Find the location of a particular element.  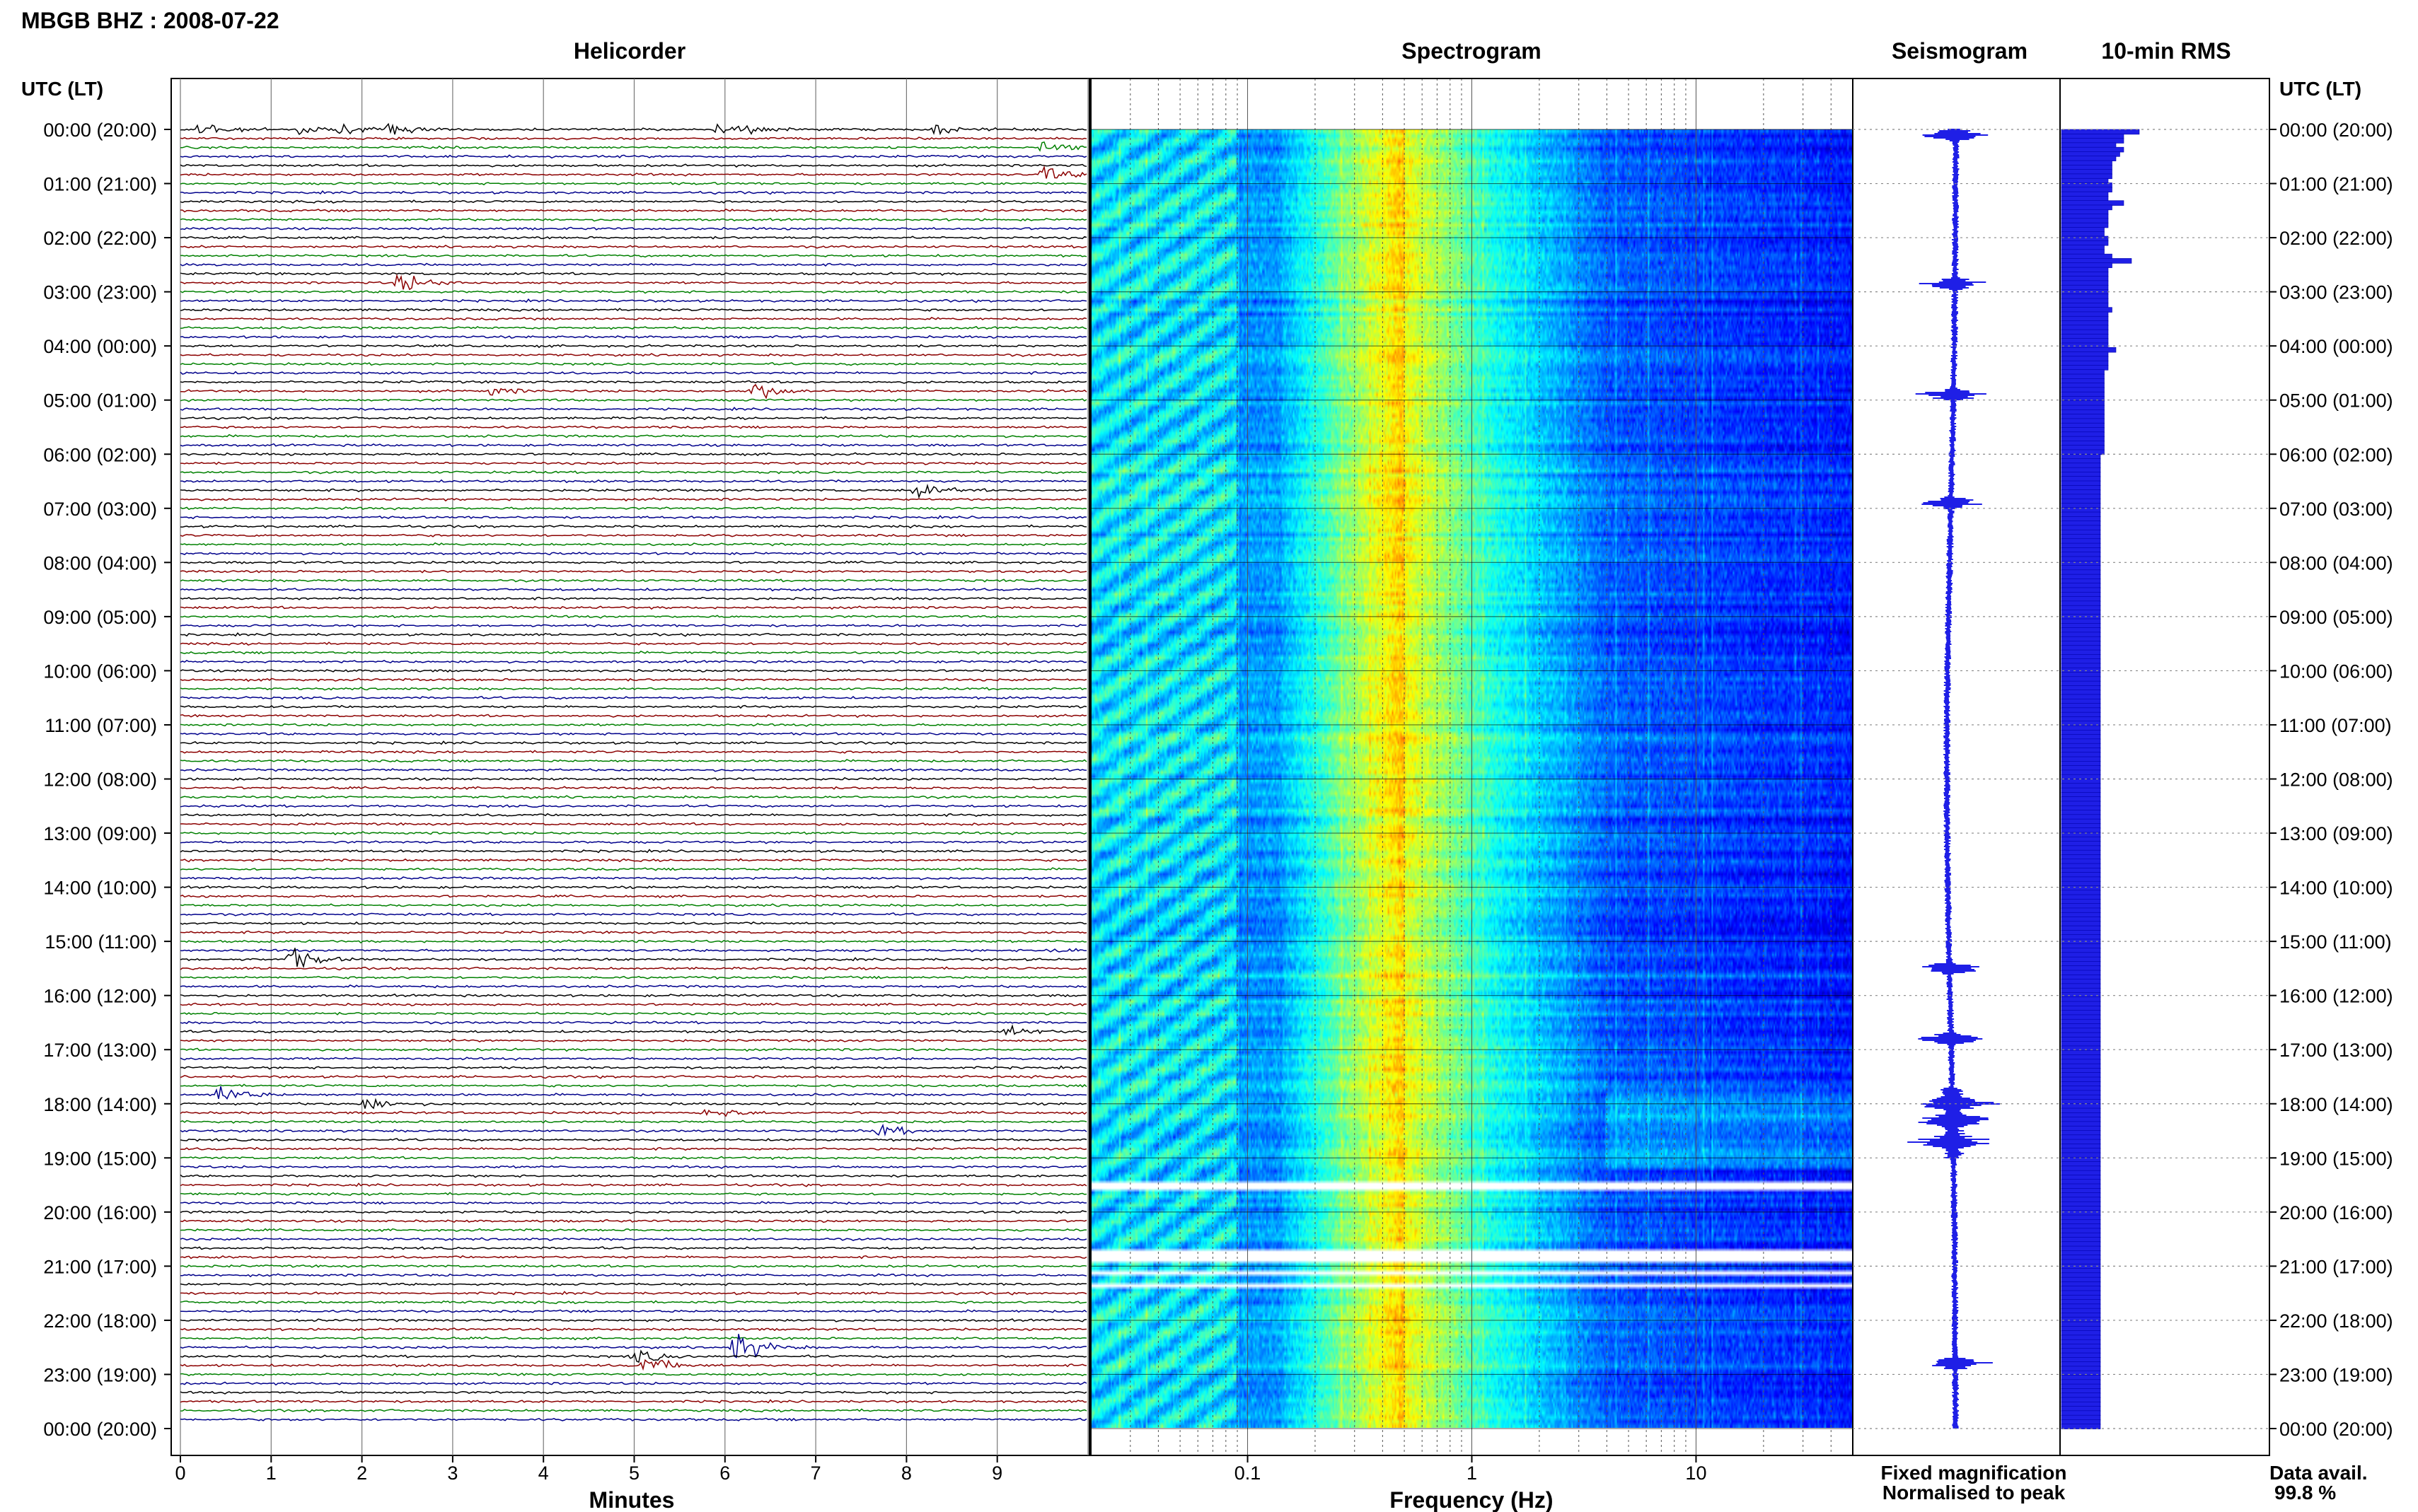

time-label-left: 15:00 (11:00) is located at coordinates (101, 942).